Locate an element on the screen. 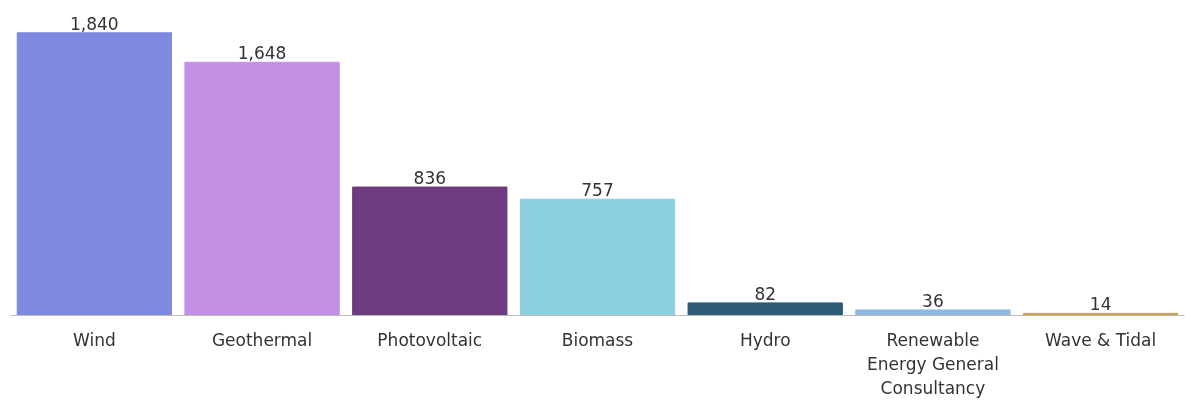  data-label: 836 is located at coordinates (430, 178).